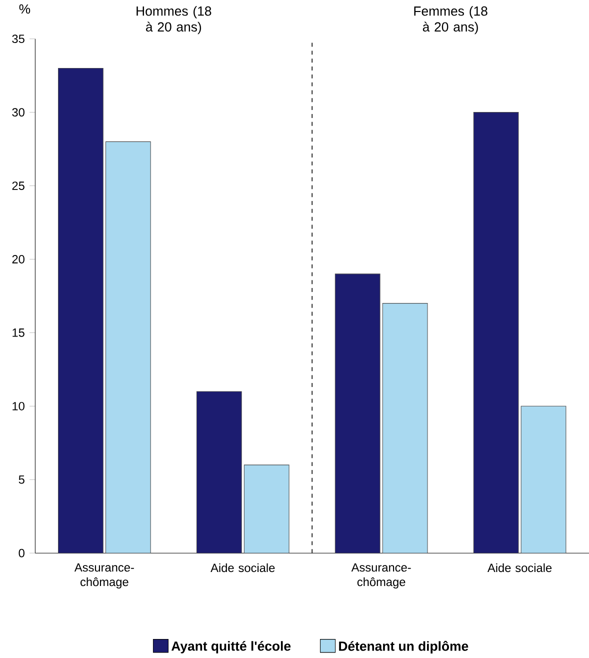  I want to click on y-tick-label: 15, so click(18, 332).